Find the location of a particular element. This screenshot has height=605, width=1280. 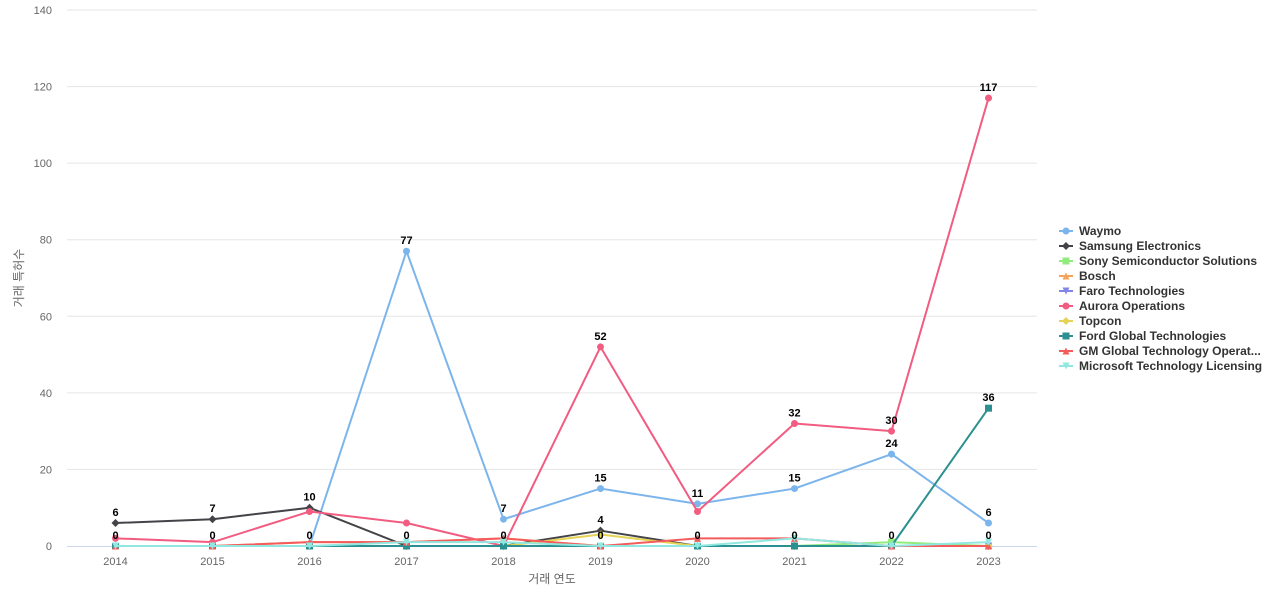

x-tick-label: 2017 is located at coordinates (406, 562).